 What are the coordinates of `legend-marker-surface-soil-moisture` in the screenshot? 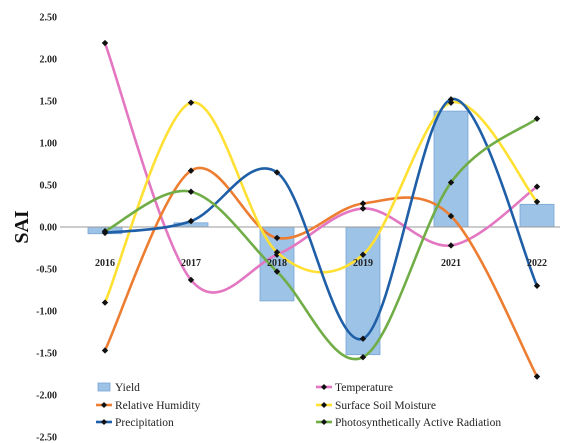 It's located at (324, 405).